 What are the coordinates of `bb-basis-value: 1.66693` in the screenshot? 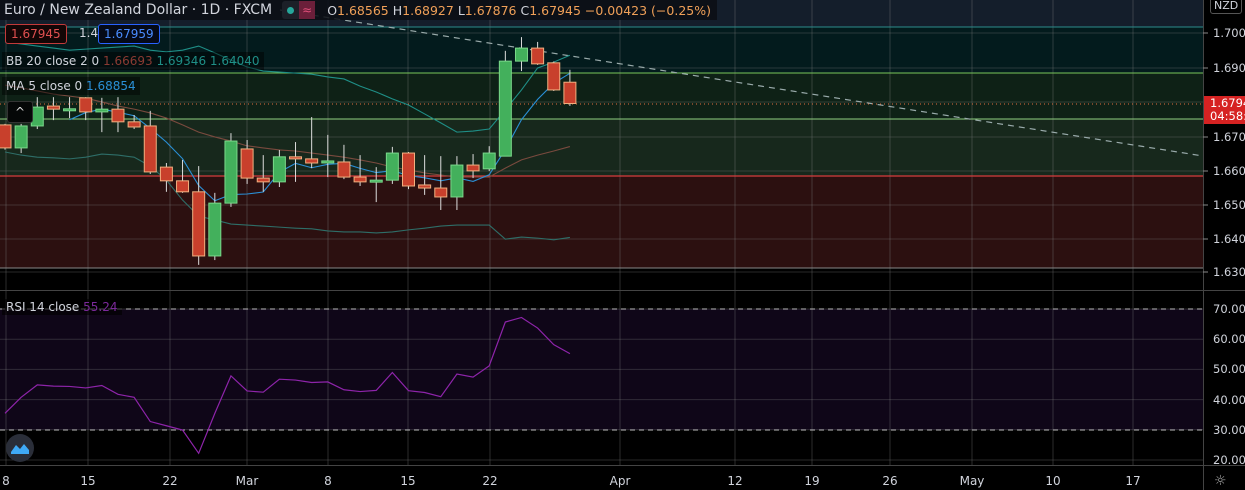 It's located at (128, 61).